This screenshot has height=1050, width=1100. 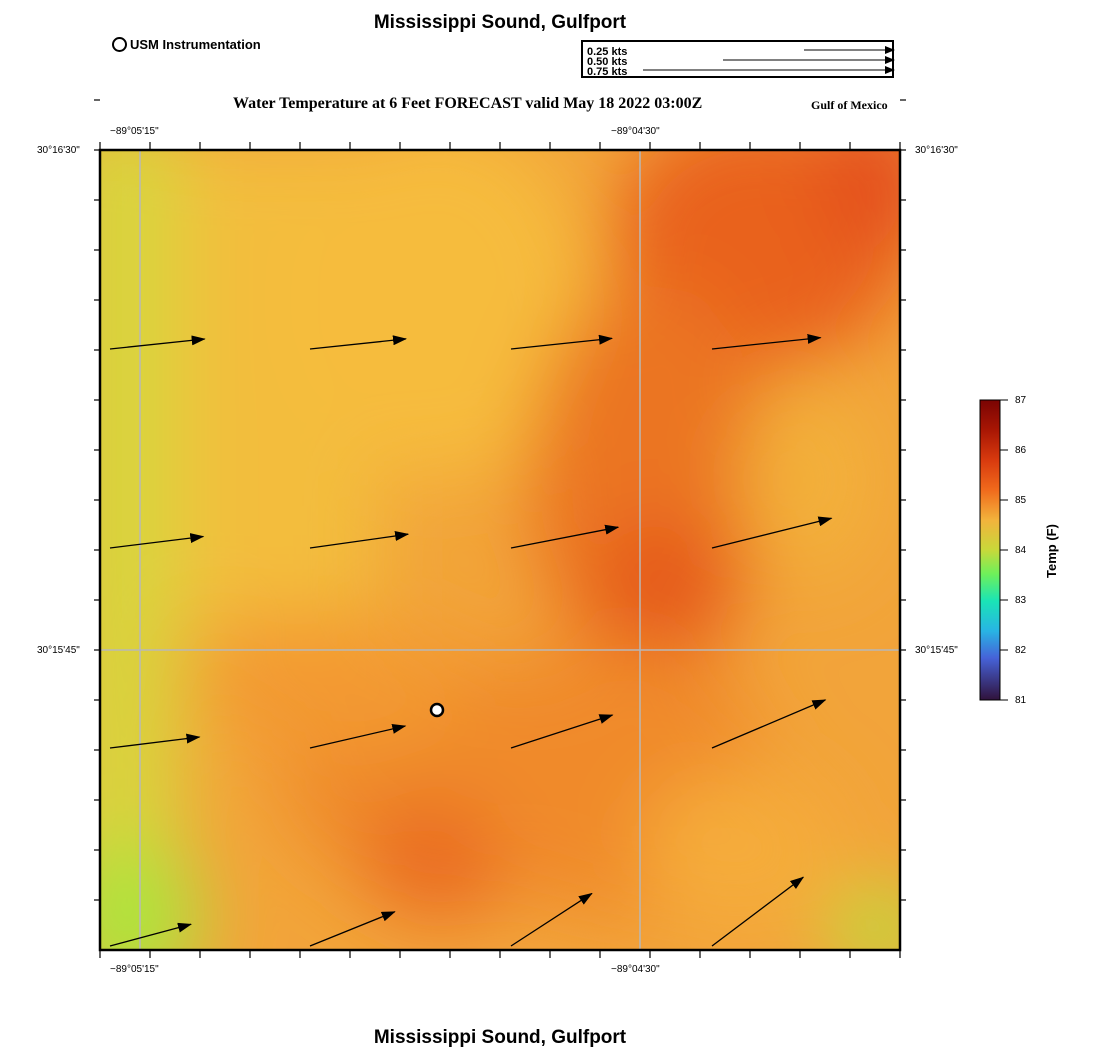 What do you see at coordinates (500, 1037) in the screenshot?
I see `footer-title: Mississippi Sound, Gulfport` at bounding box center [500, 1037].